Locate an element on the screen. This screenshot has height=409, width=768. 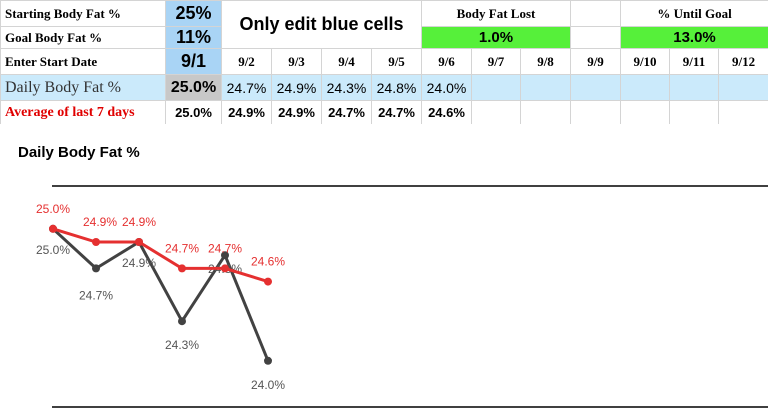
daily-series-data-label: 24.7% is located at coordinates (96, 295).